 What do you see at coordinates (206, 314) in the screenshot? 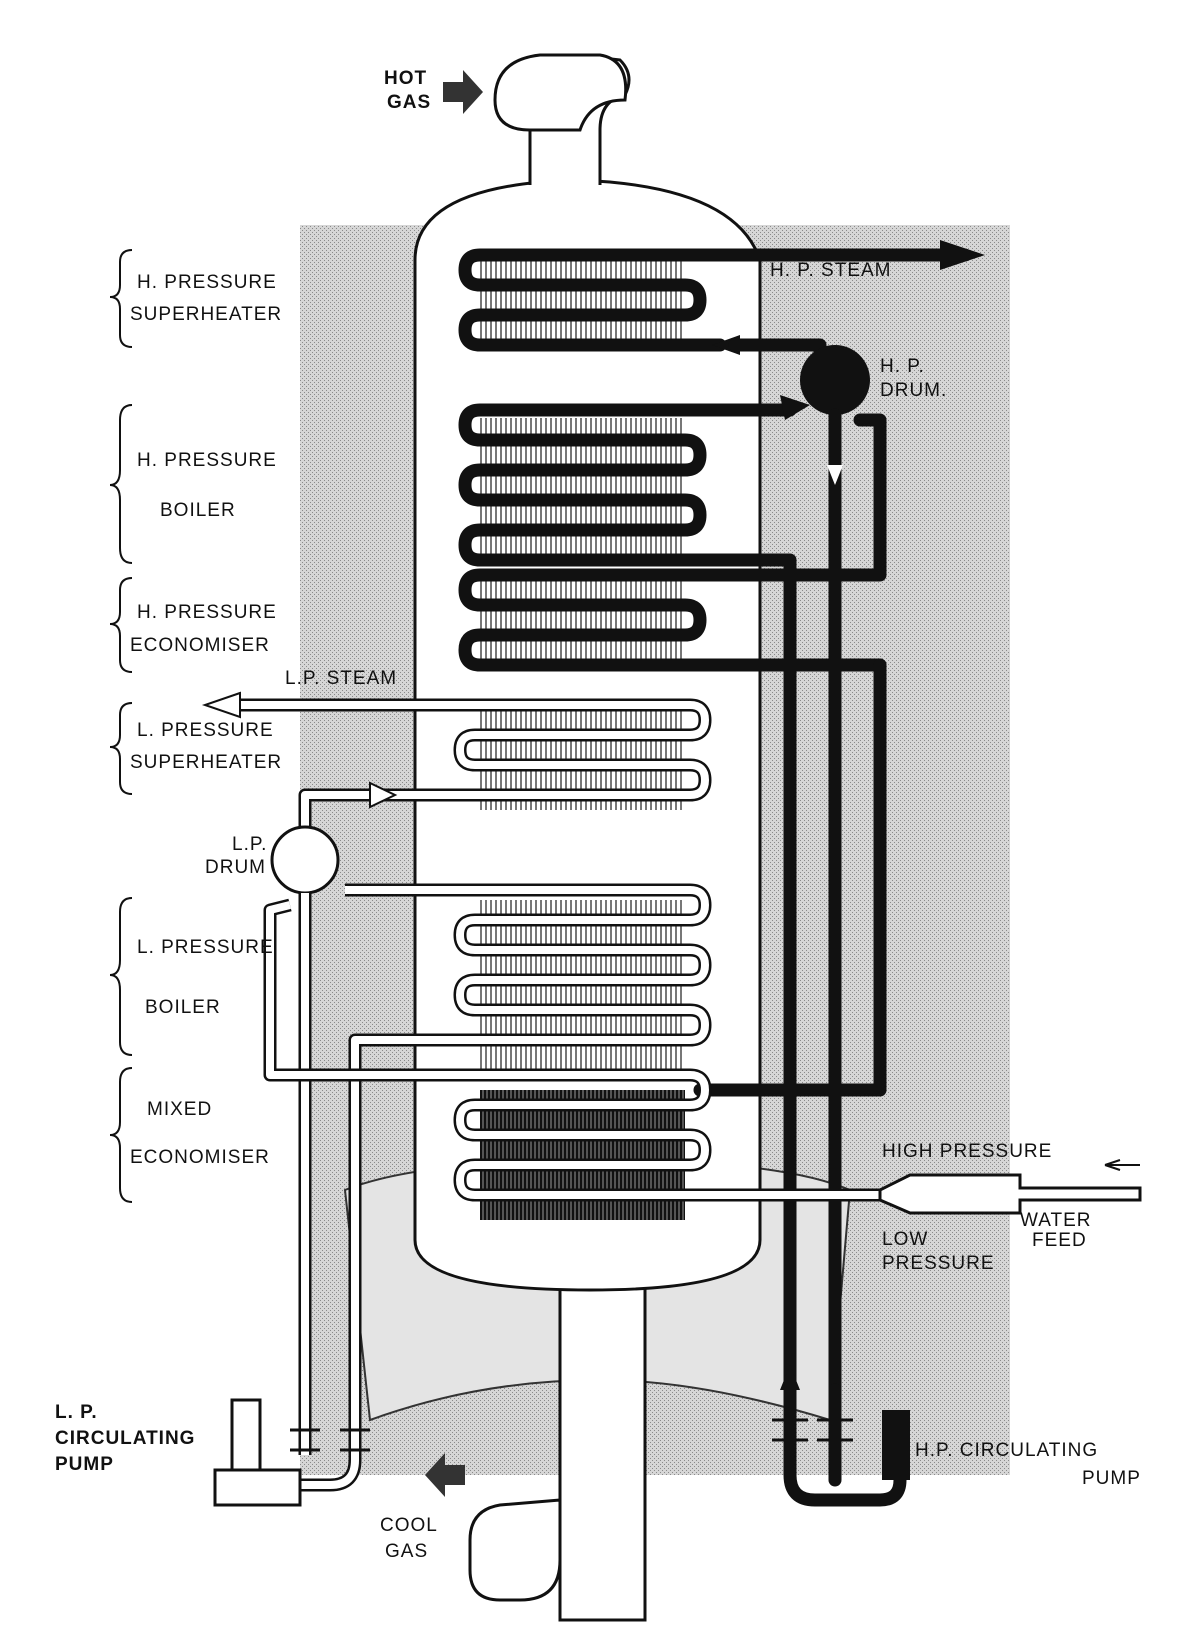
I see `section-label-hp-superheater-2: SUPERHEATER` at bounding box center [206, 314].